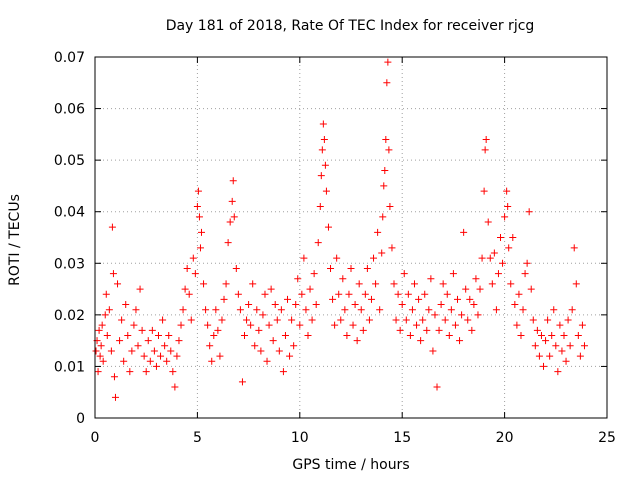 This screenshot has height=480, width=640. Describe the element at coordinates (402, 438) in the screenshot. I see `x-tick-label: 15` at that location.